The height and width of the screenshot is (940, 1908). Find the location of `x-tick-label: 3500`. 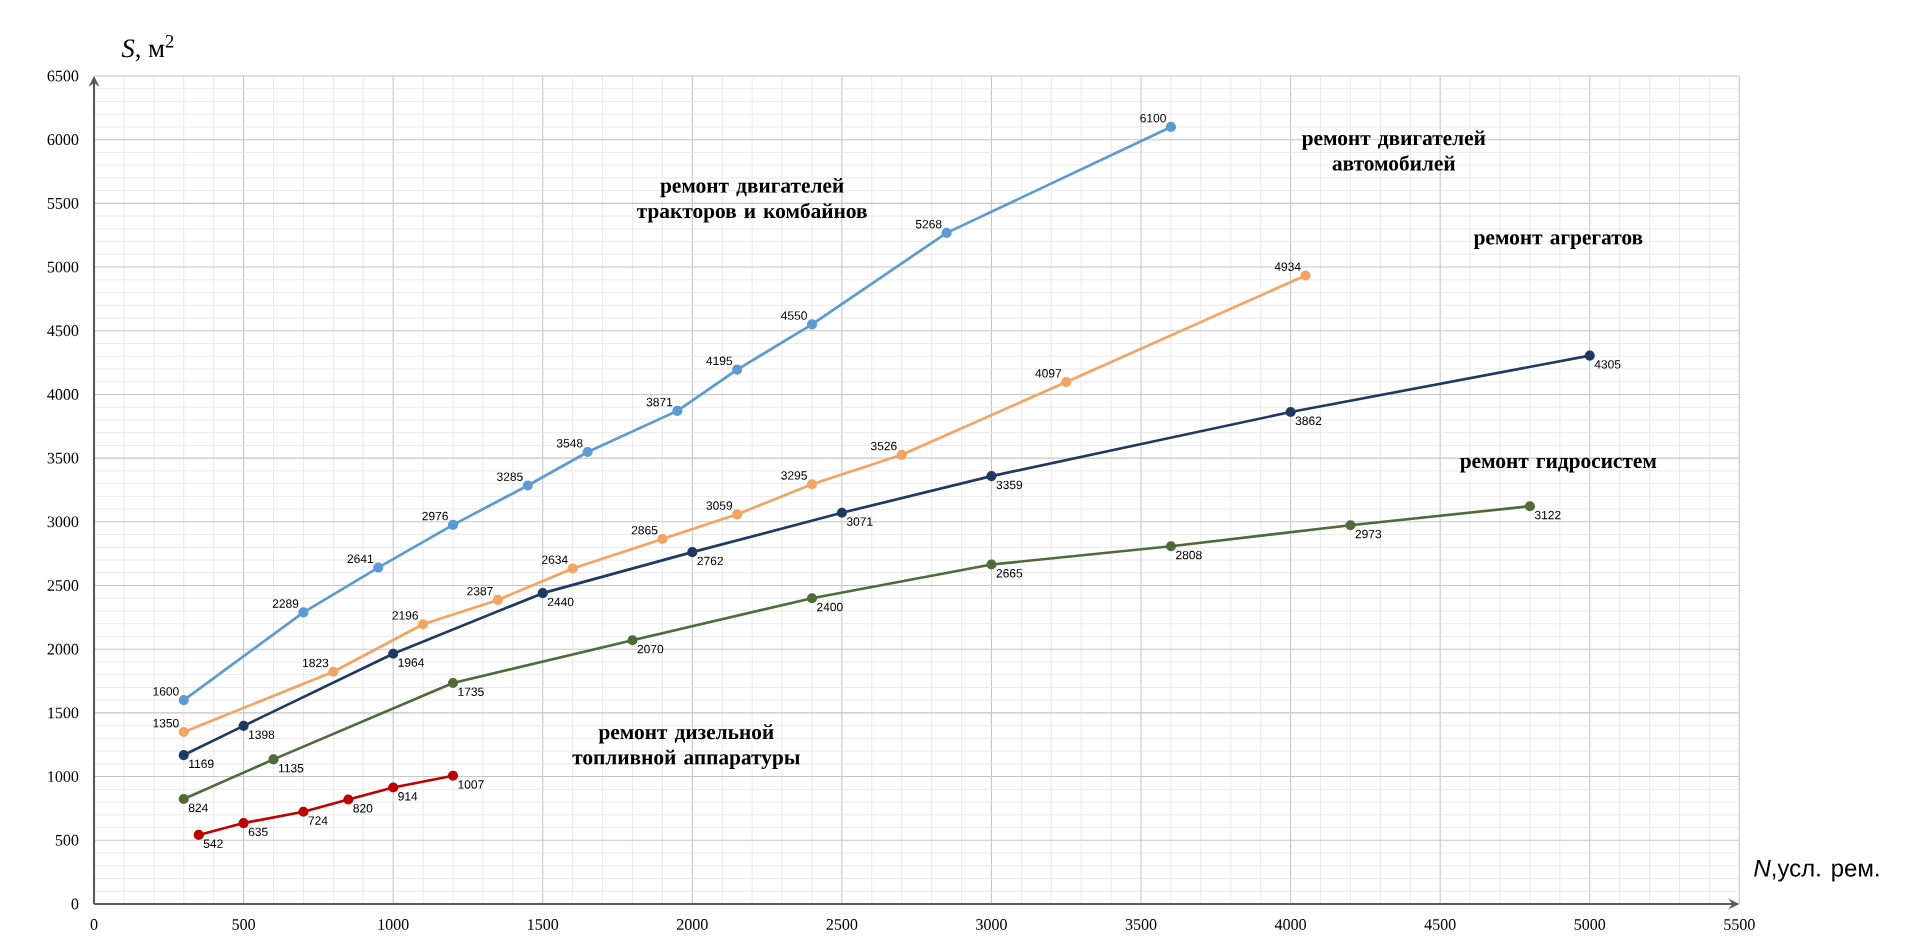

x-tick-label: 3500 is located at coordinates (1141, 924).